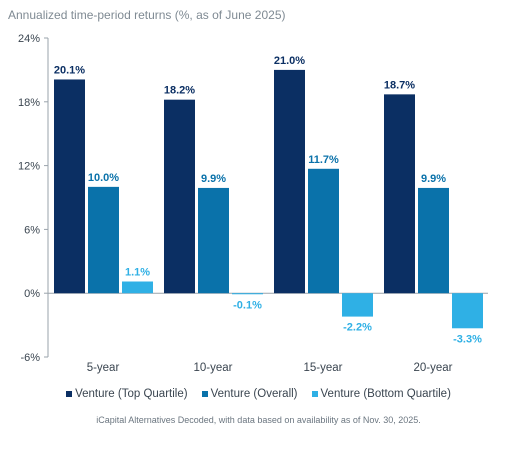 Image resolution: width=517 pixels, height=452 pixels. What do you see at coordinates (131, 394) in the screenshot?
I see `legend-label-top-quartile: Venture (Top Quartile)` at bounding box center [131, 394].